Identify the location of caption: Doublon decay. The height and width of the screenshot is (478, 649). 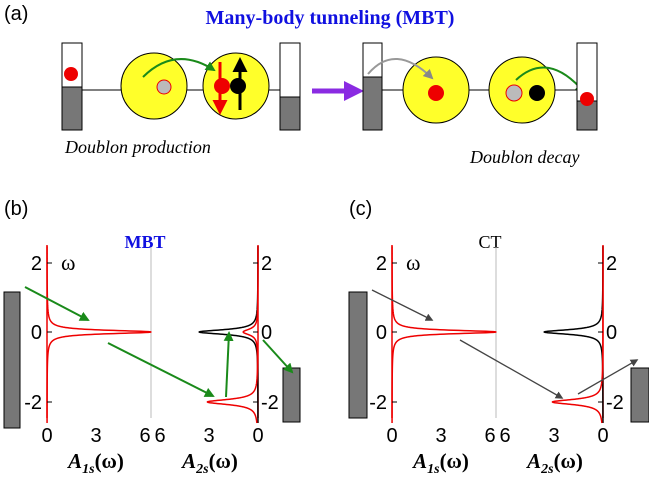
(524, 157).